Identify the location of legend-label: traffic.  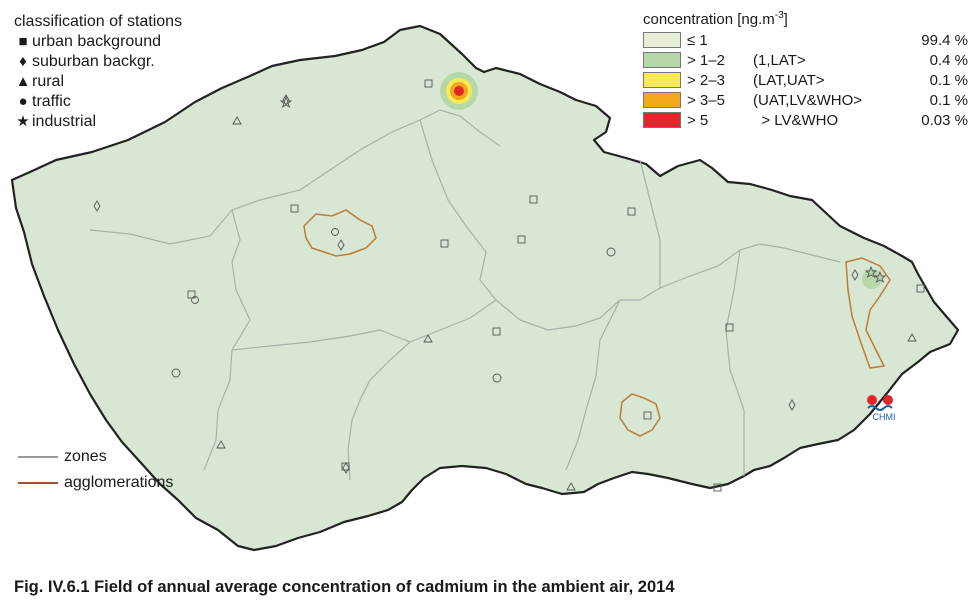
(51, 101).